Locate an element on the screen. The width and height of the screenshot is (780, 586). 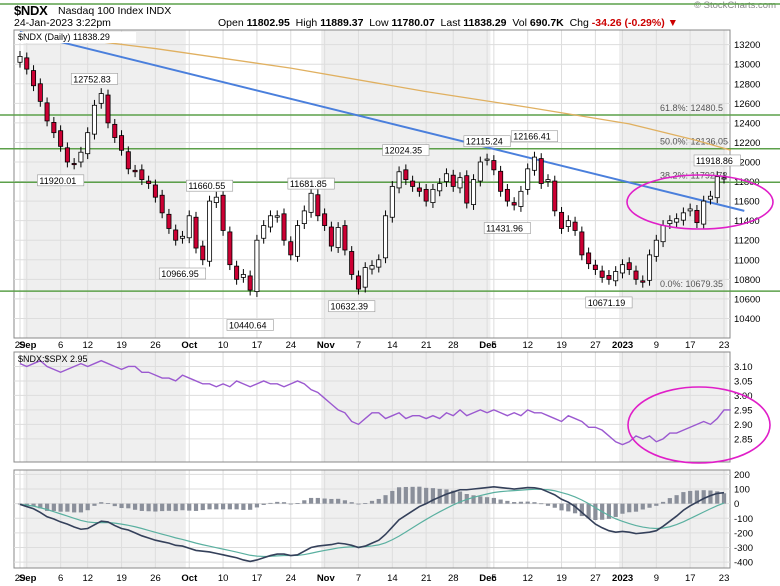
price-tick-label: 10800 is located at coordinates (747, 280).